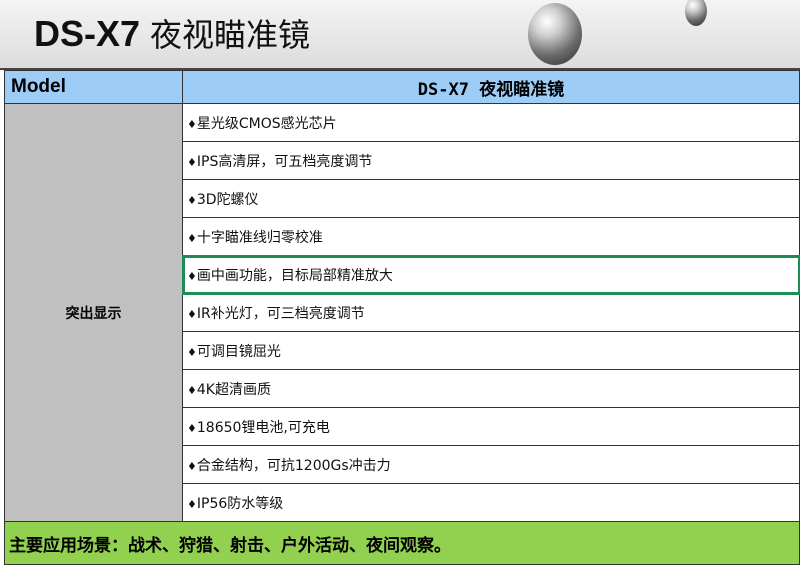 The width and height of the screenshot is (800, 575). What do you see at coordinates (490, 274) in the screenshot?
I see `feature-cell: ♦画中画功能，目标局部精准放大` at bounding box center [490, 274].